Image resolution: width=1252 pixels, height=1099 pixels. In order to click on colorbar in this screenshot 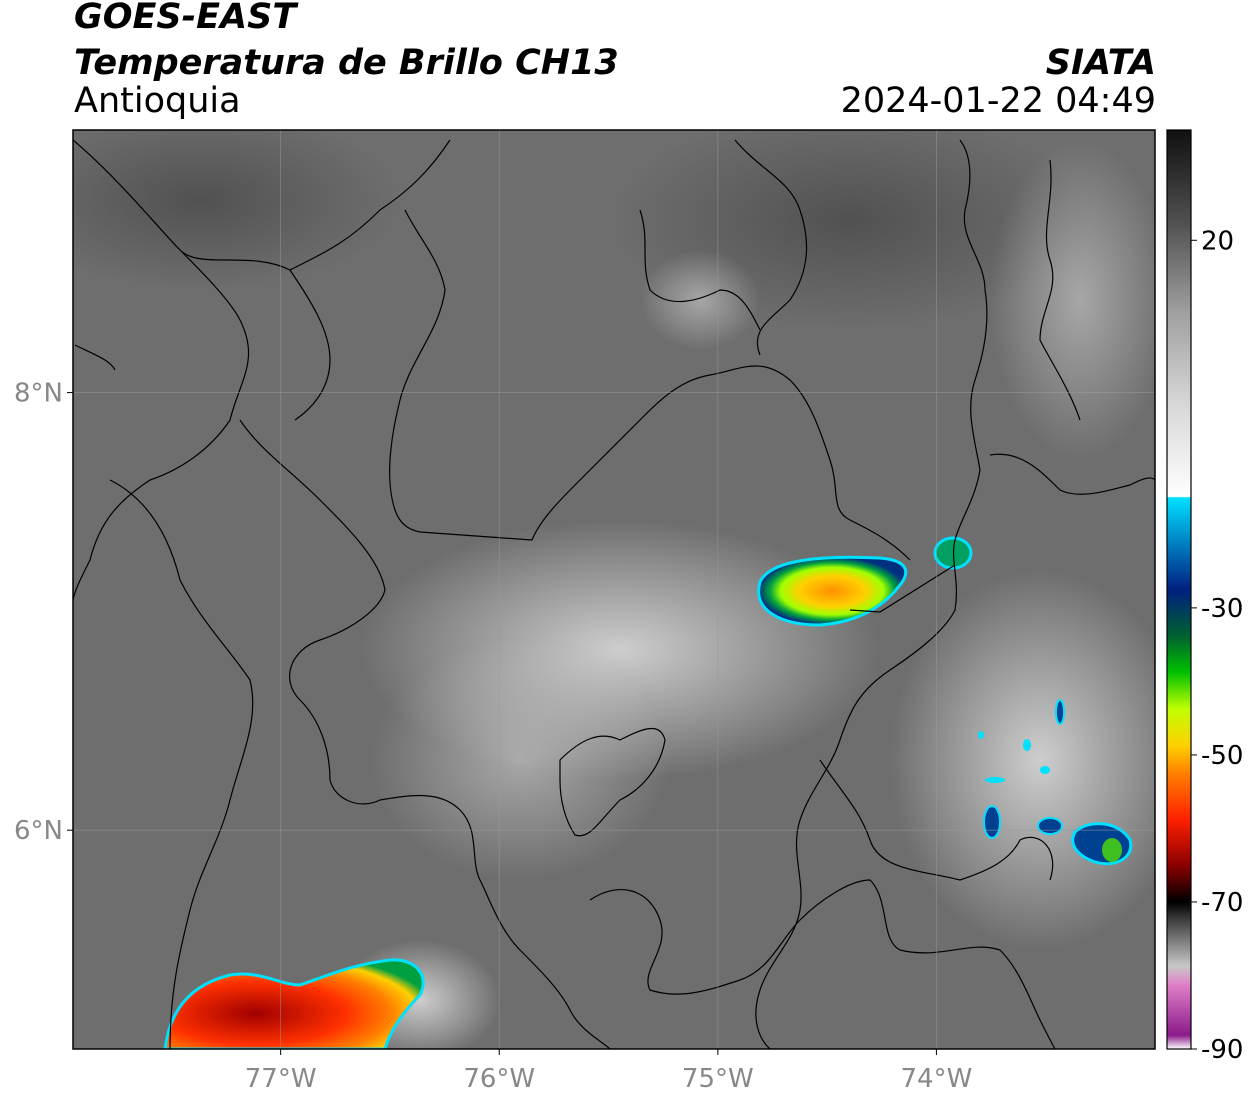, I will do `click(1179, 589)`.